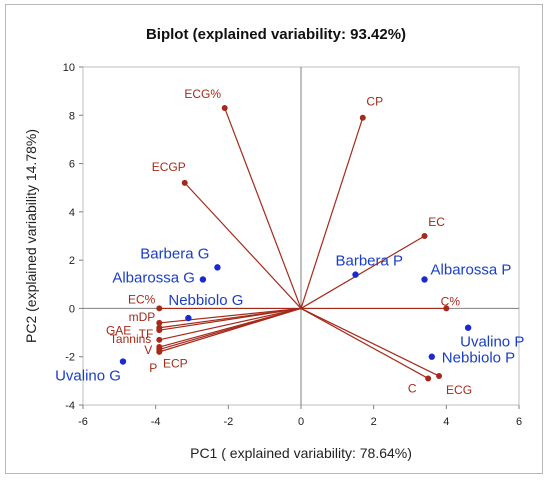  What do you see at coordinates (130, 339) in the screenshot?
I see `variable-label: Tannins` at bounding box center [130, 339].